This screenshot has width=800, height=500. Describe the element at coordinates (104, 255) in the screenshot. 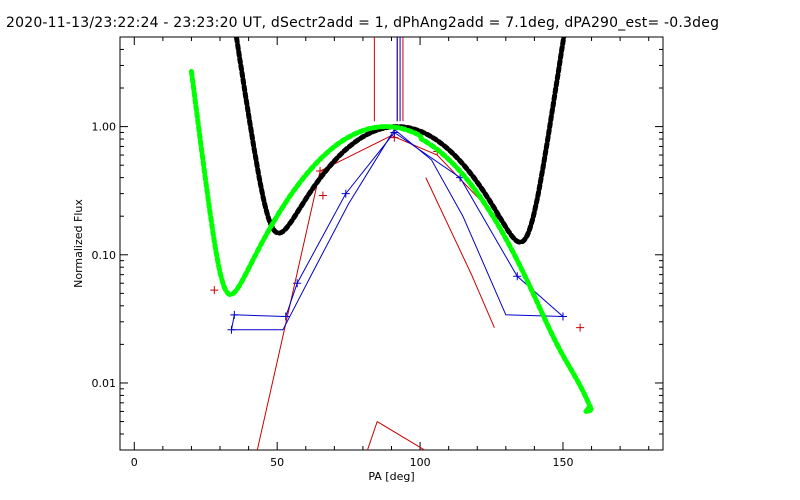

I see `y-tick-label: 0.10` at that location.